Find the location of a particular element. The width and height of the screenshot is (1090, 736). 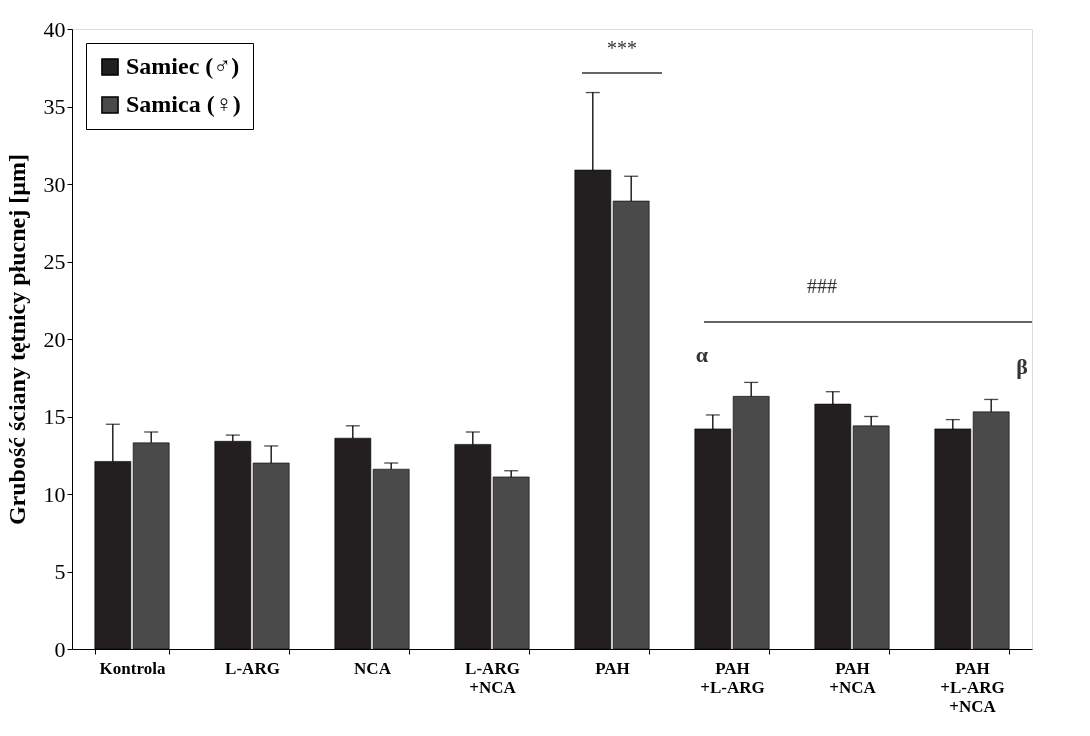

x-tick-label: L-ARG +NCA is located at coordinates (492, 677).